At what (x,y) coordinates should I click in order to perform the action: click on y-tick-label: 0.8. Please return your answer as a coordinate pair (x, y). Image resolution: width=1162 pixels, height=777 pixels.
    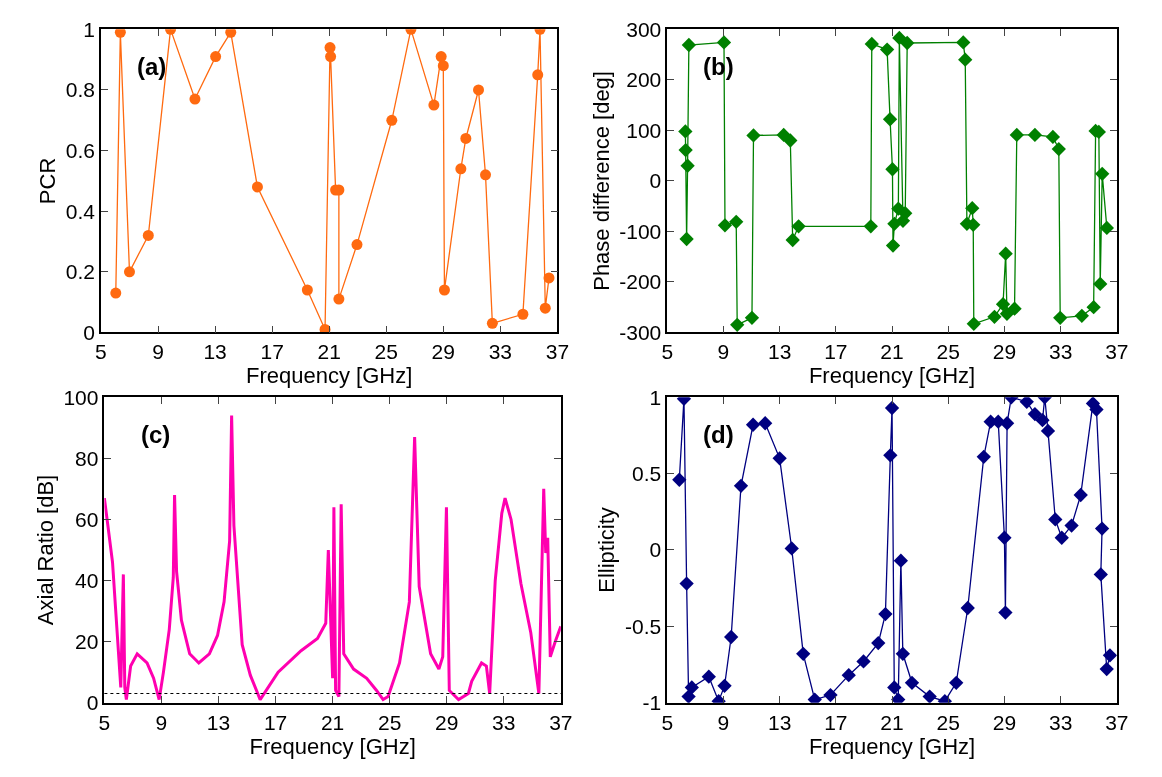
    Looking at the image, I should click on (80, 90).